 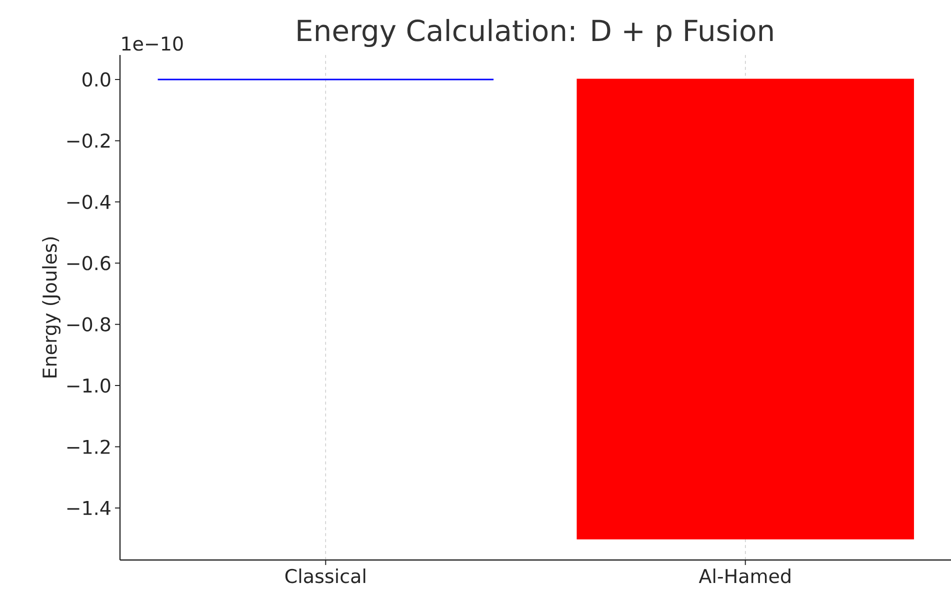 What do you see at coordinates (96, 79) in the screenshot?
I see `y-tick-label: 0.0` at bounding box center [96, 79].